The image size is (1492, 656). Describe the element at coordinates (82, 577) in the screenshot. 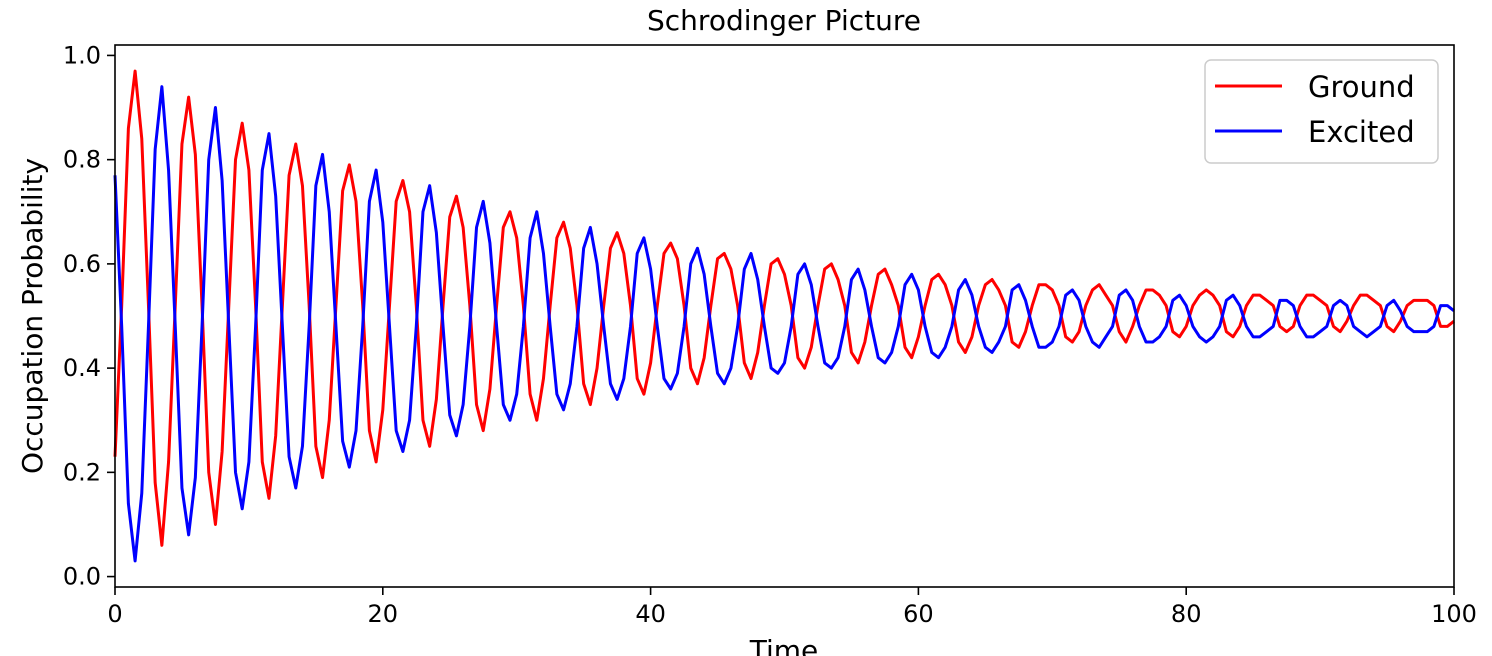

I see `y-tick-label: 0.0` at that location.